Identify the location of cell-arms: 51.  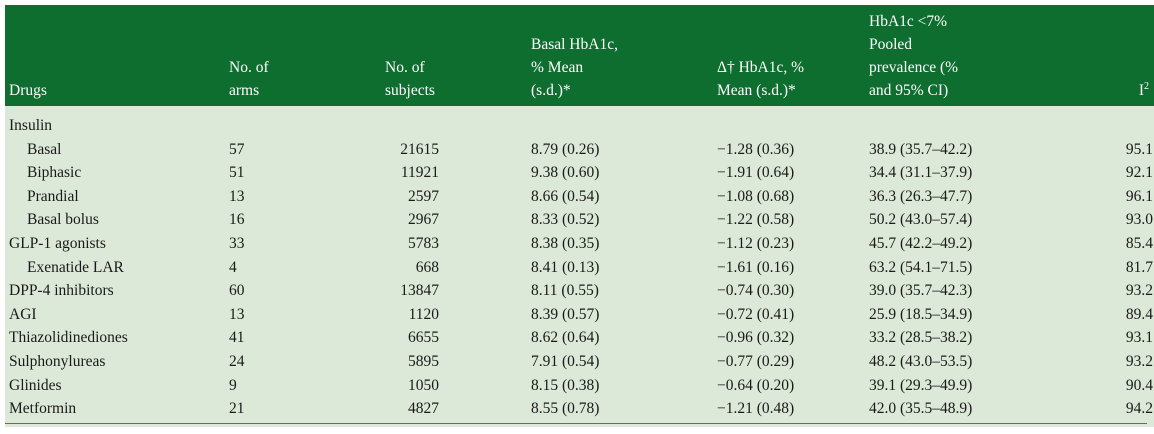
(237, 173).